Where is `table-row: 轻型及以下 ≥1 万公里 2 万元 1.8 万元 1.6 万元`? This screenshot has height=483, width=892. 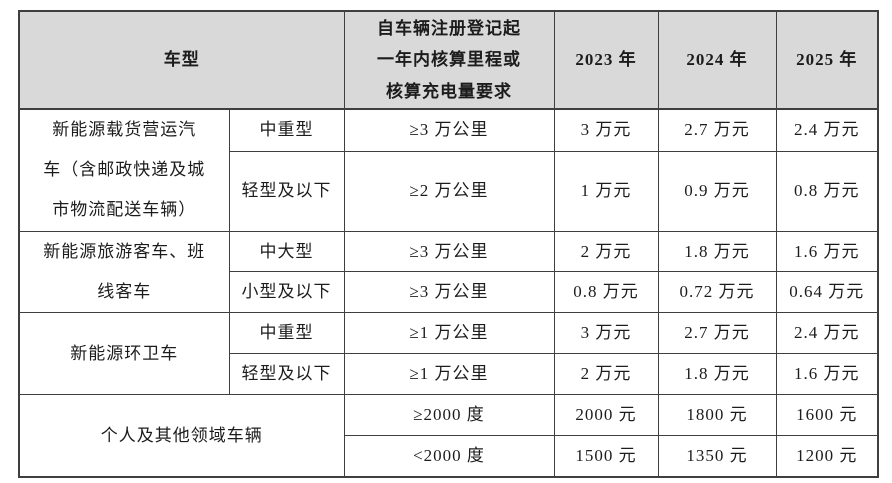
table-row: 轻型及以下 ≥1 万公里 2 万元 1.8 万元 1.6 万元 is located at coordinates (449, 374).